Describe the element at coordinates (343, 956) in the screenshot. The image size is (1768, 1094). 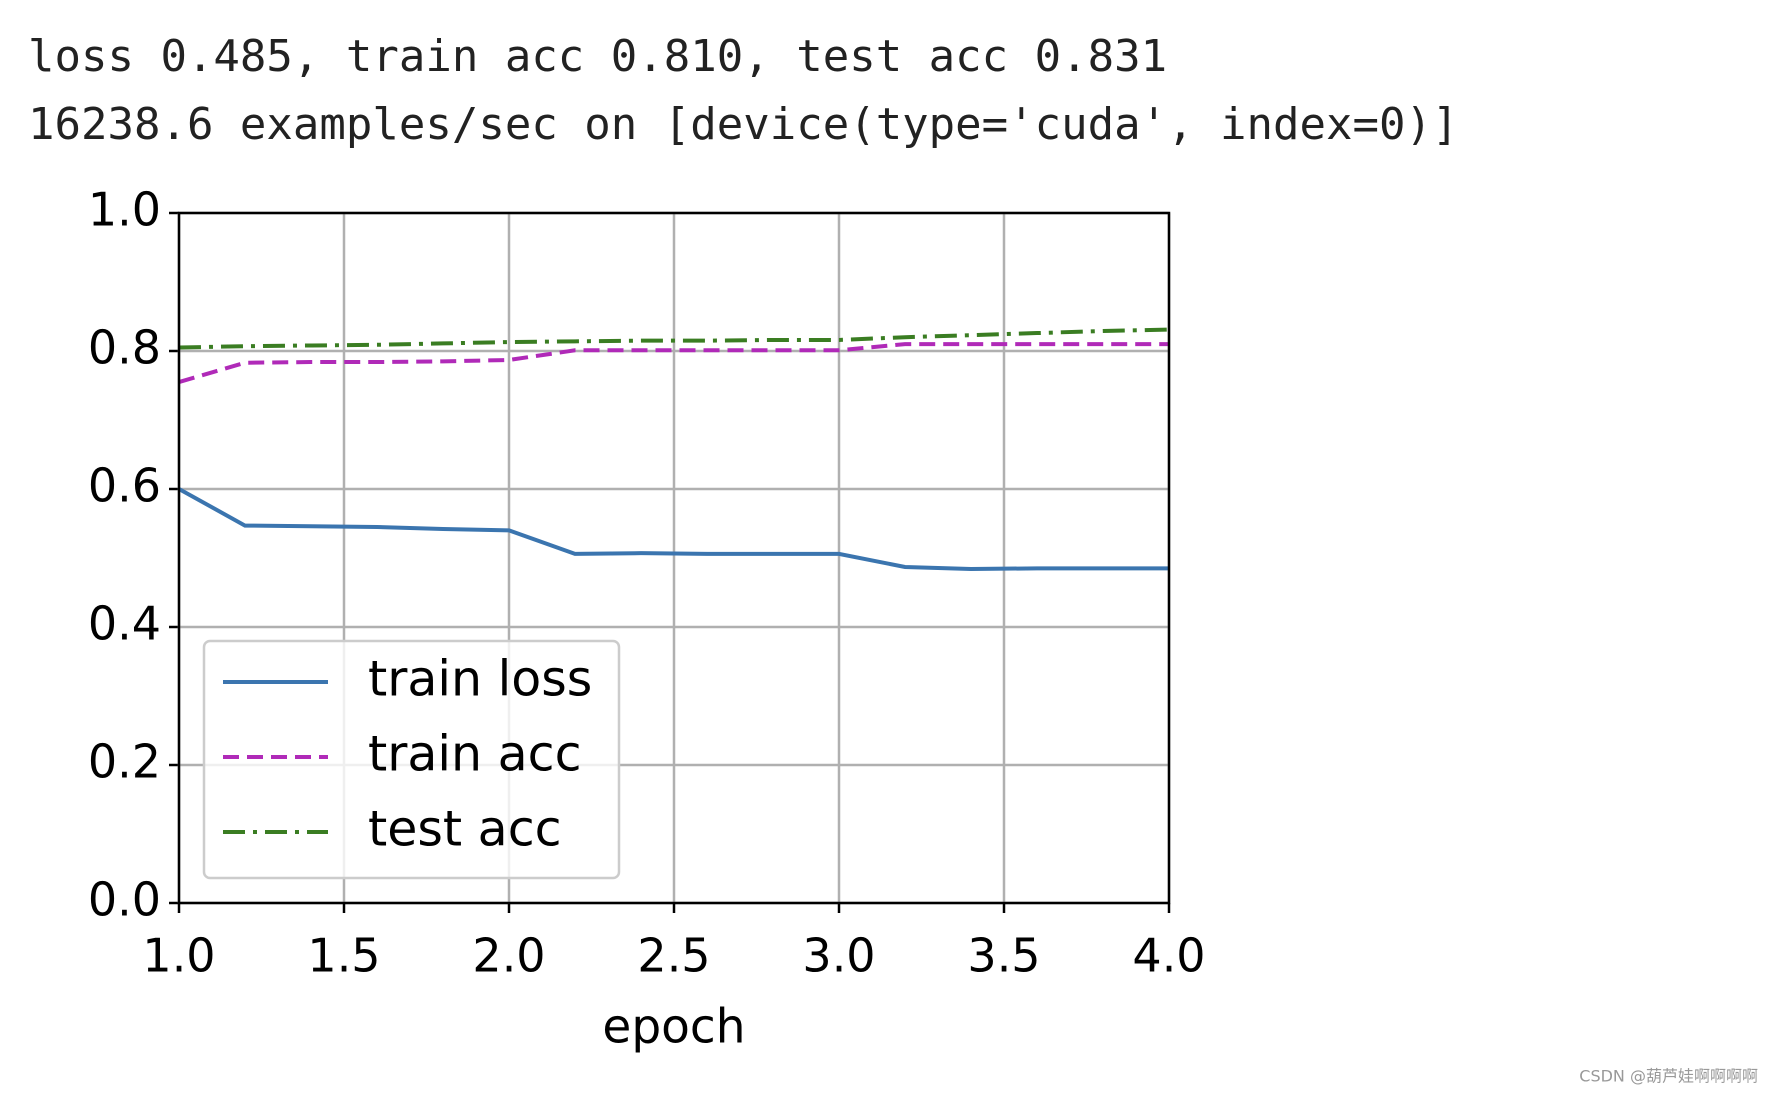
I see `x-tick-label: 1.5` at that location.